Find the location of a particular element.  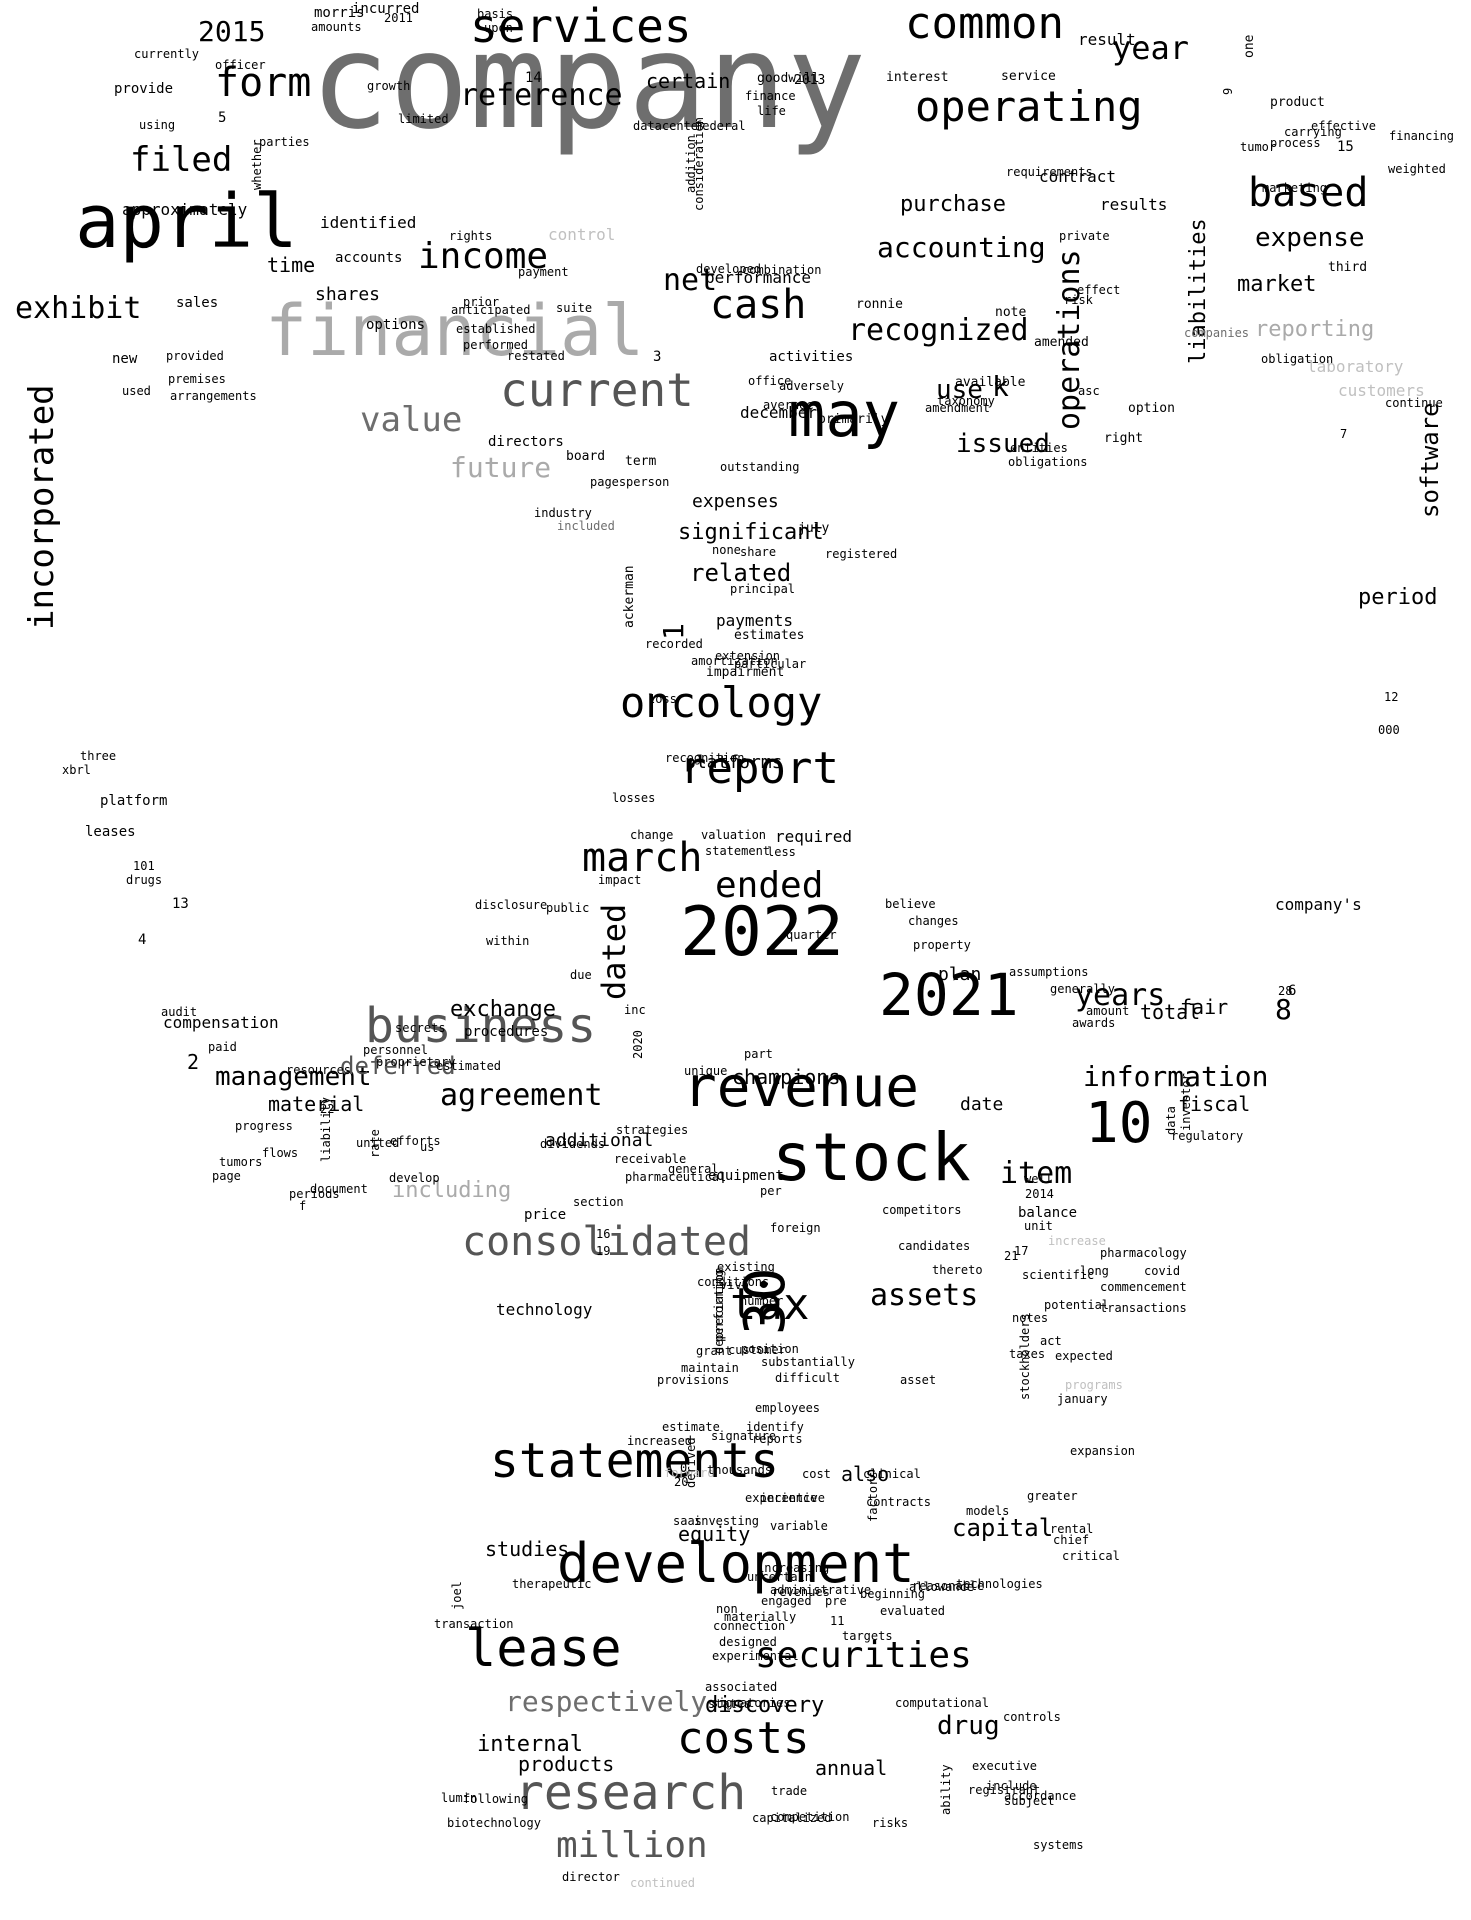

word-provisions: provisions is located at coordinates (693, 1380).